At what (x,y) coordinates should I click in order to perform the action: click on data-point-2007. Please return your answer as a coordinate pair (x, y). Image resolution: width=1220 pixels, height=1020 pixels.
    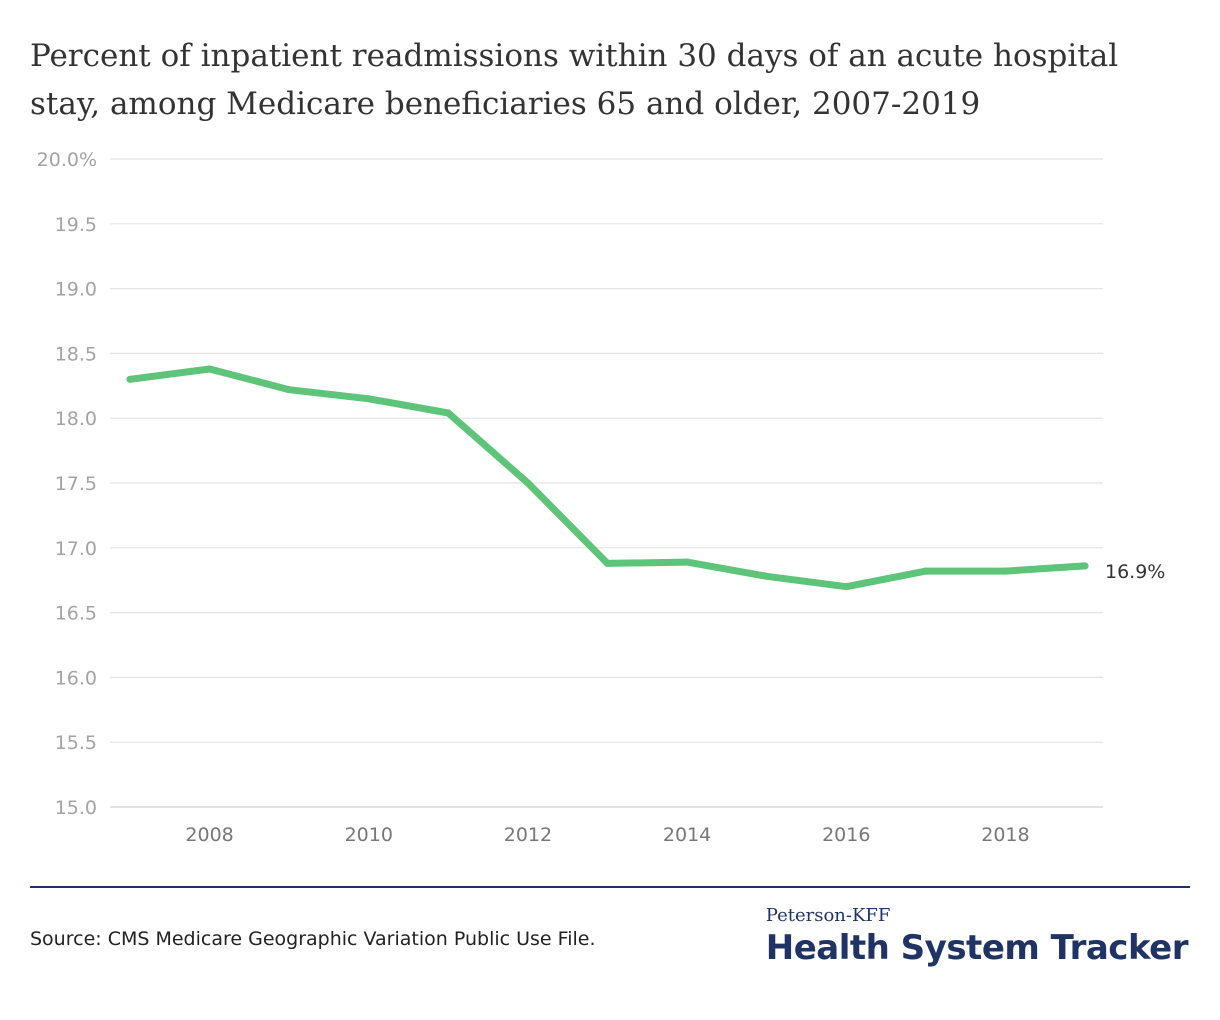
    Looking at the image, I should click on (130, 379).